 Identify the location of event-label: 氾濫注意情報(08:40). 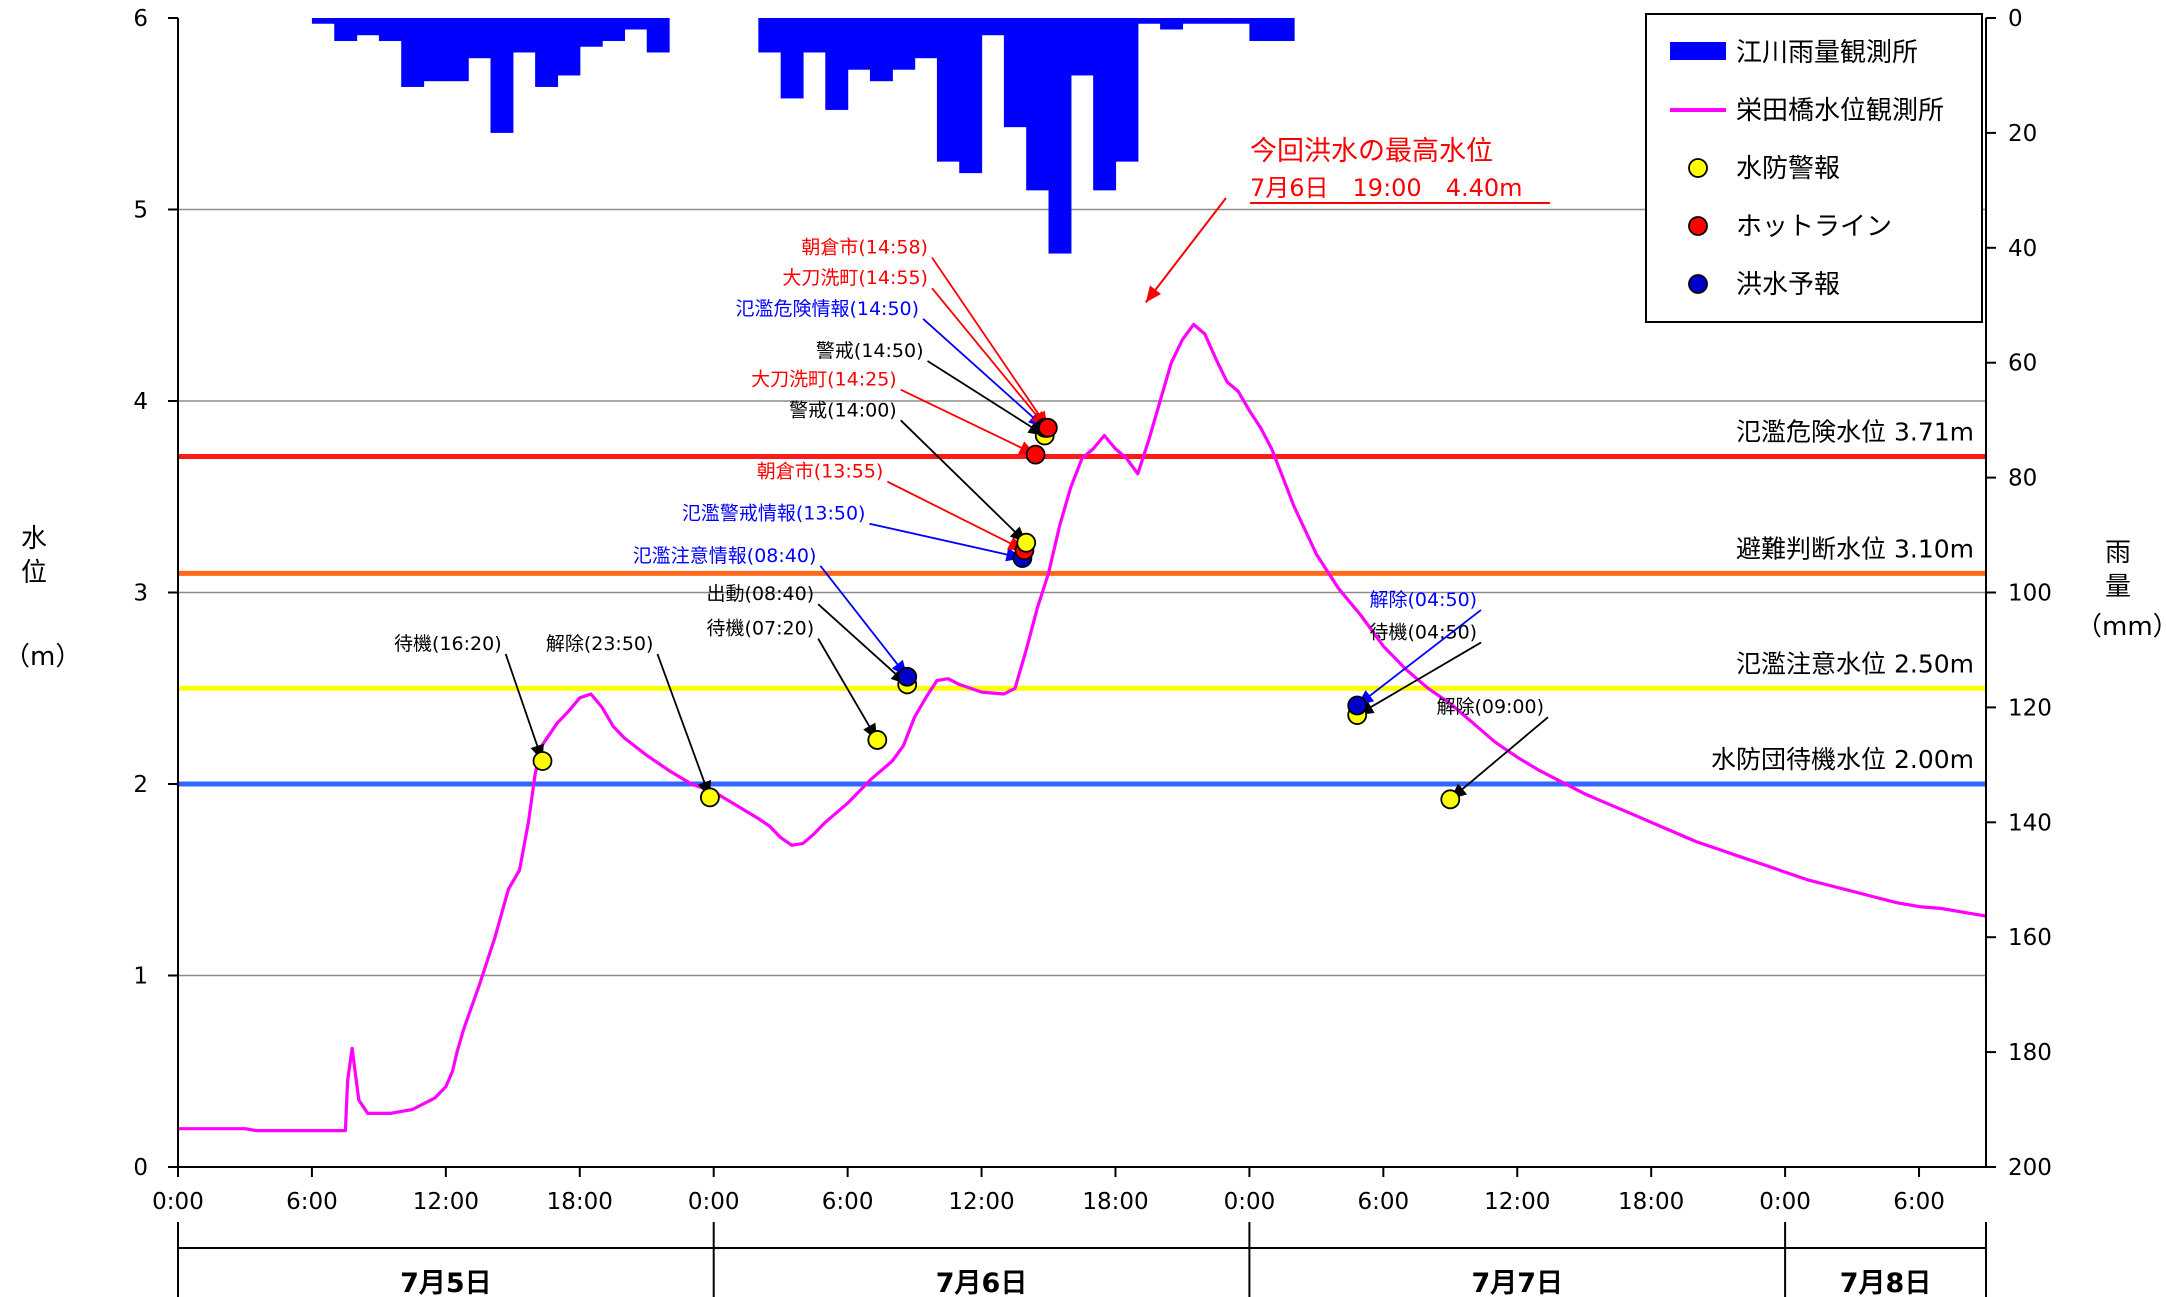
(725, 556).